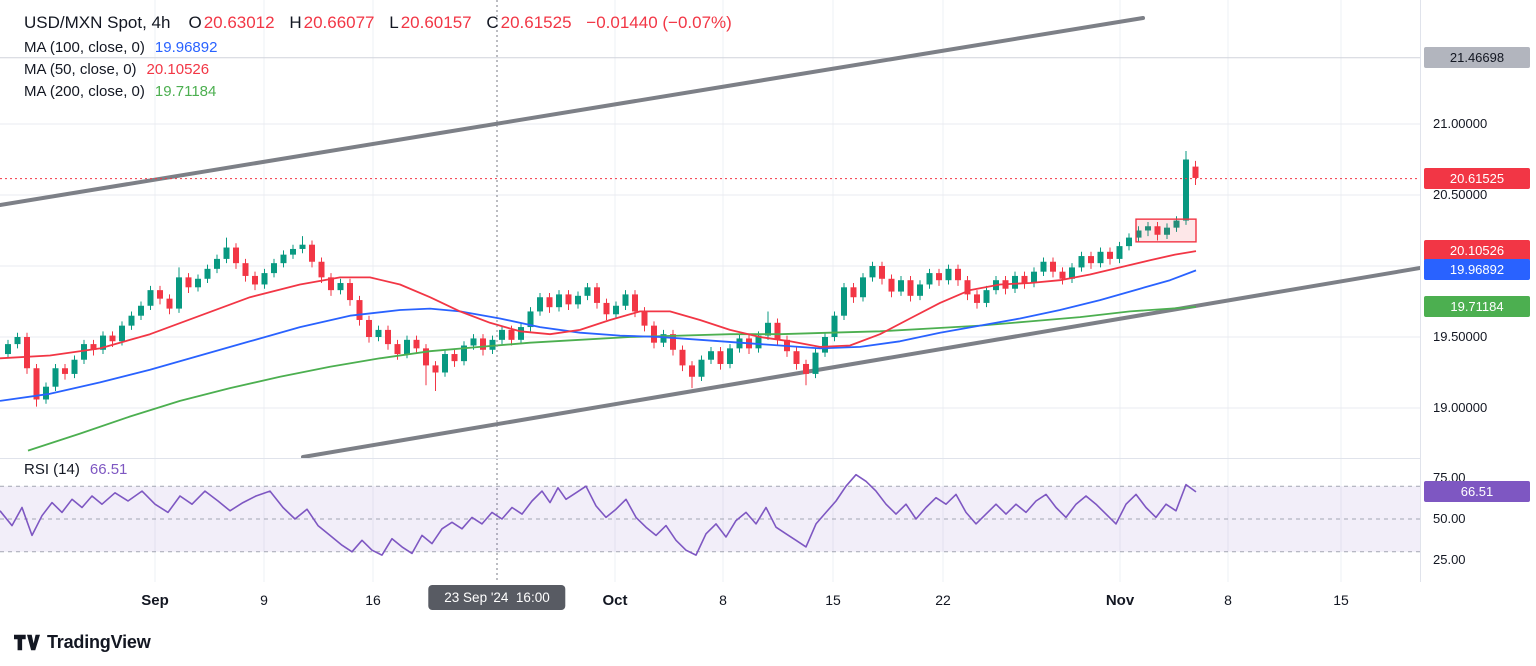  Describe the element at coordinates (615, 600) in the screenshot. I see `time-axis-tick: Oct` at that location.